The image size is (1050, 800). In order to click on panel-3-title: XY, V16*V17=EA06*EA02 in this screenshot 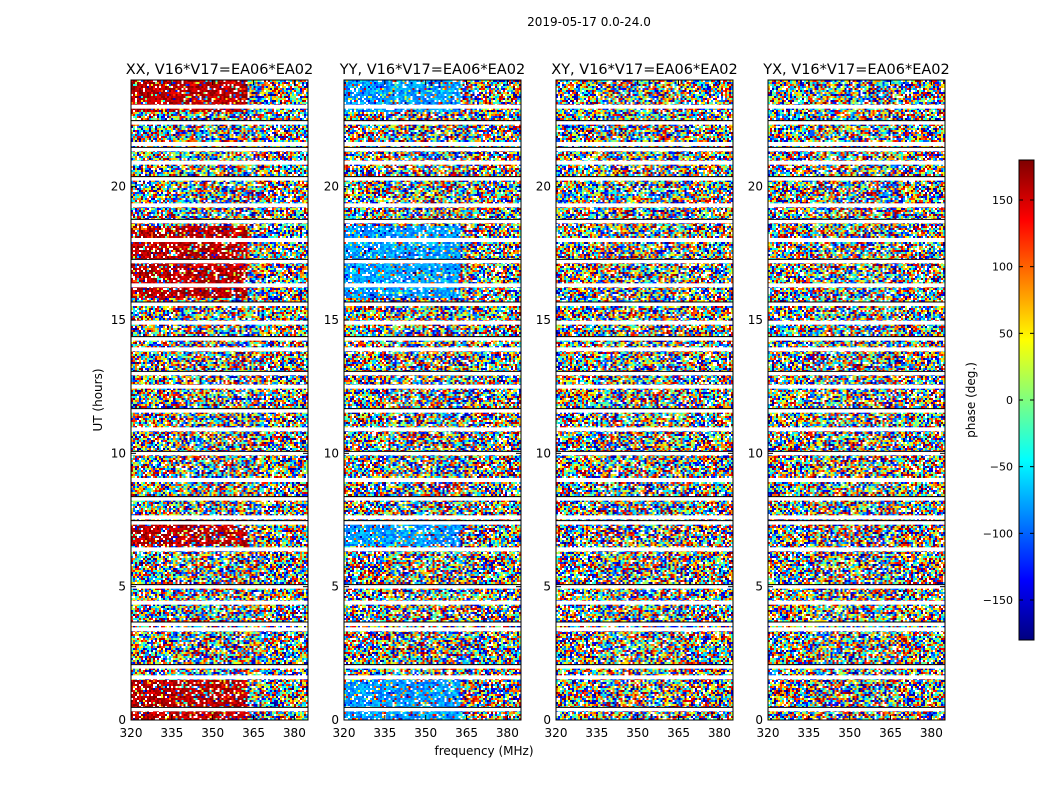, I will do `click(644, 70)`.